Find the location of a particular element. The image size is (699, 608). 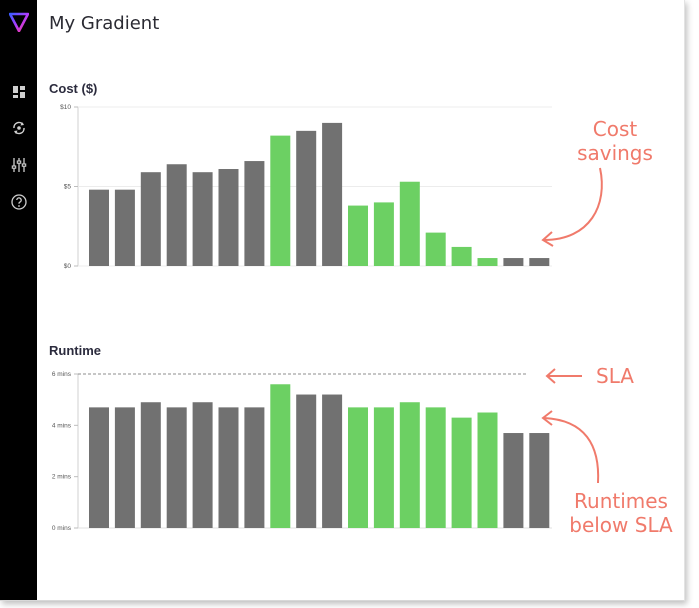

app-title: My Gradient is located at coordinates (104, 23).